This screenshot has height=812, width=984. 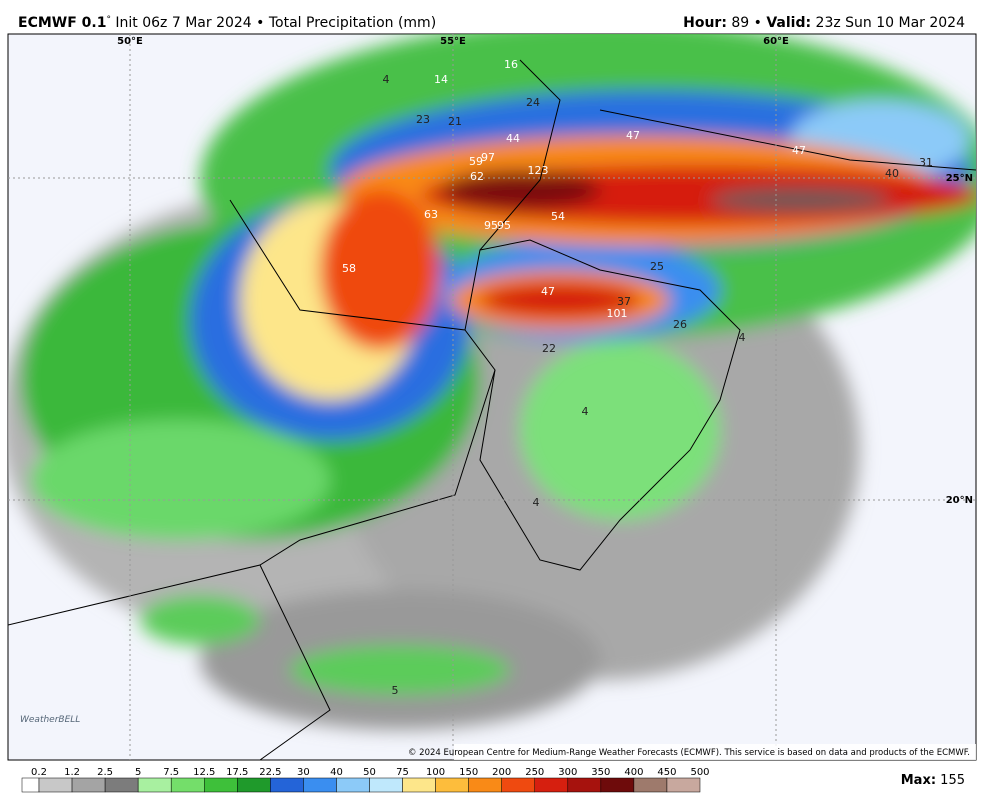 I want to click on colorbar-label: 17.5, so click(x=237, y=772).